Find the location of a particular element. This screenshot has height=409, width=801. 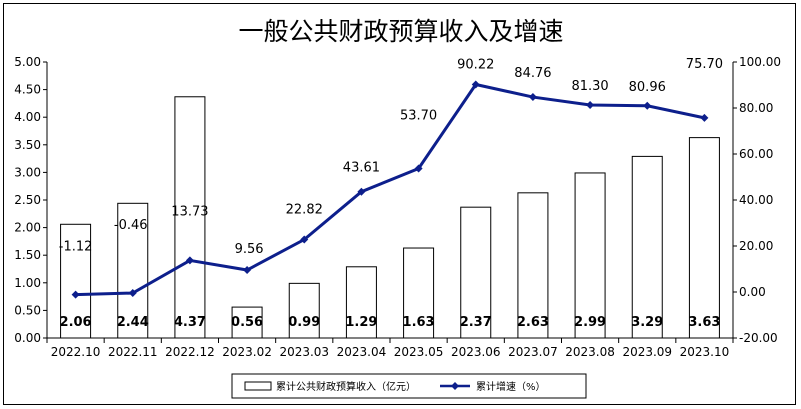

left-tick-label: 2.50 is located at coordinates (27, 200).